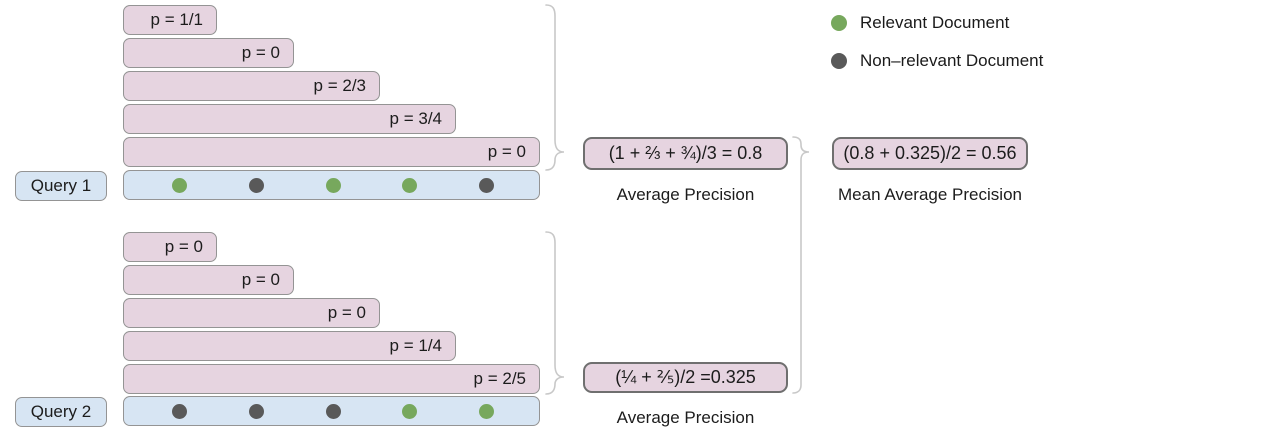 The height and width of the screenshot is (435, 1280). I want to click on brace-query2, so click(555, 313).